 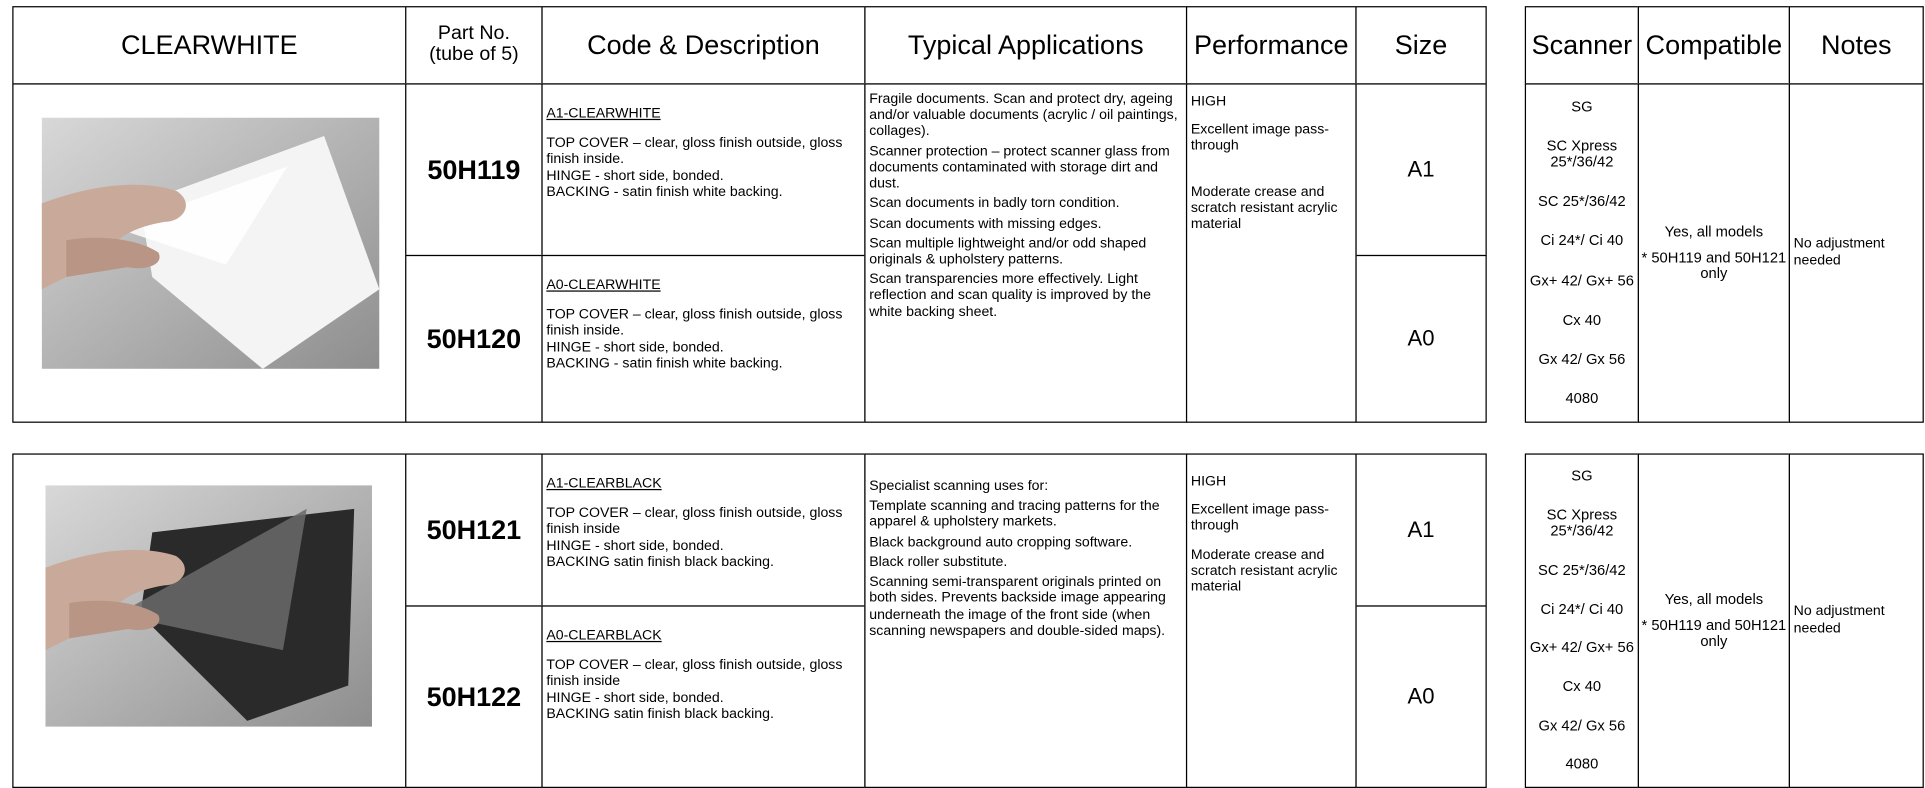 I want to click on header-cell: Compatible, so click(x=1713, y=45).